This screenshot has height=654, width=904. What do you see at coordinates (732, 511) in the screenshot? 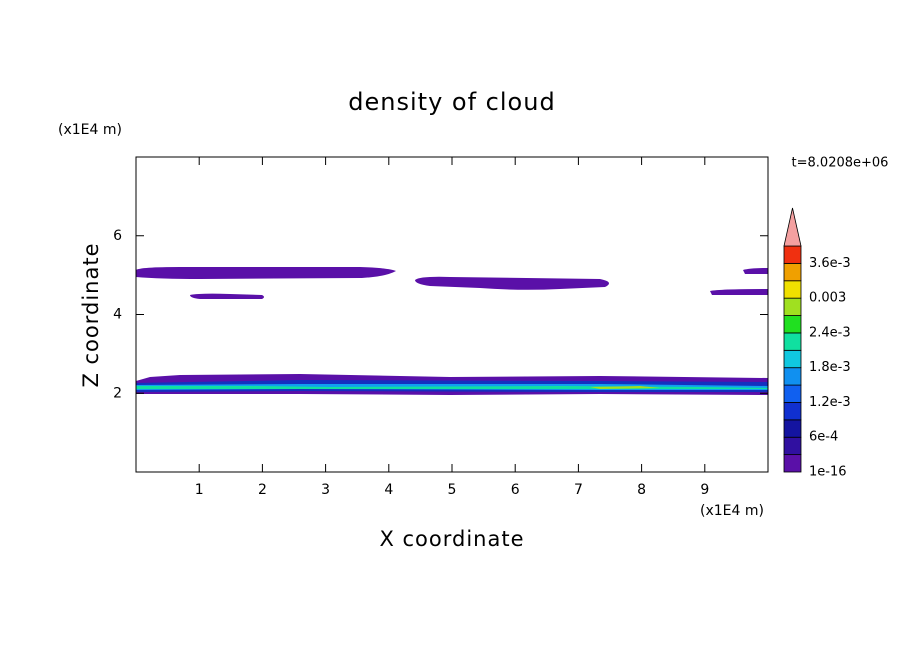
I see `x-unit: (x1E4 m)` at bounding box center [732, 511].